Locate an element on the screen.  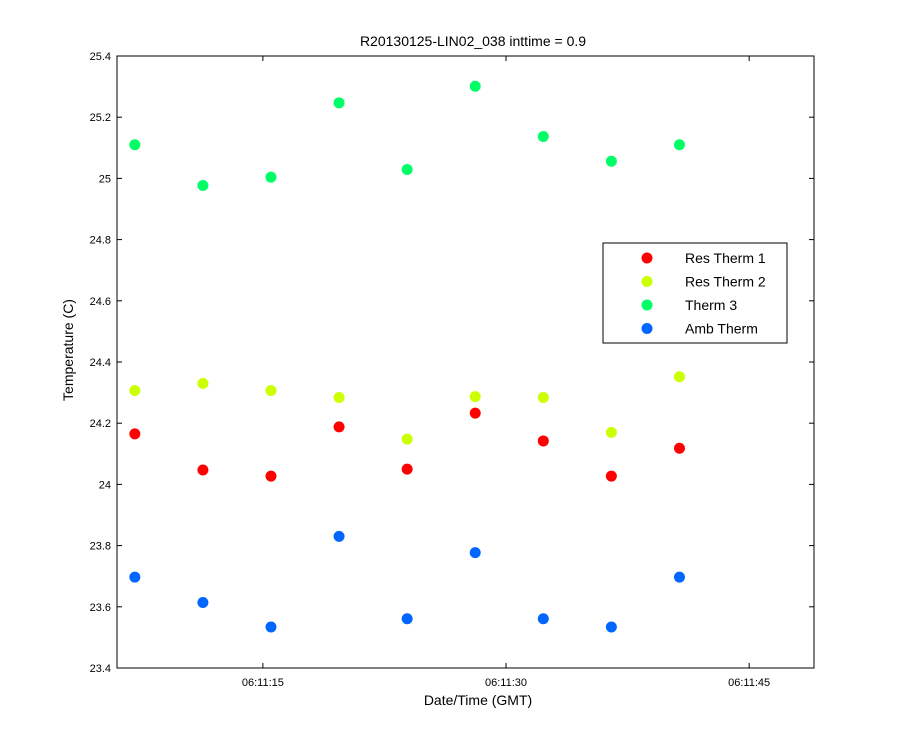
chart-title: R20130125-LIN02_038 inttime = 0.9 is located at coordinates (473, 41).